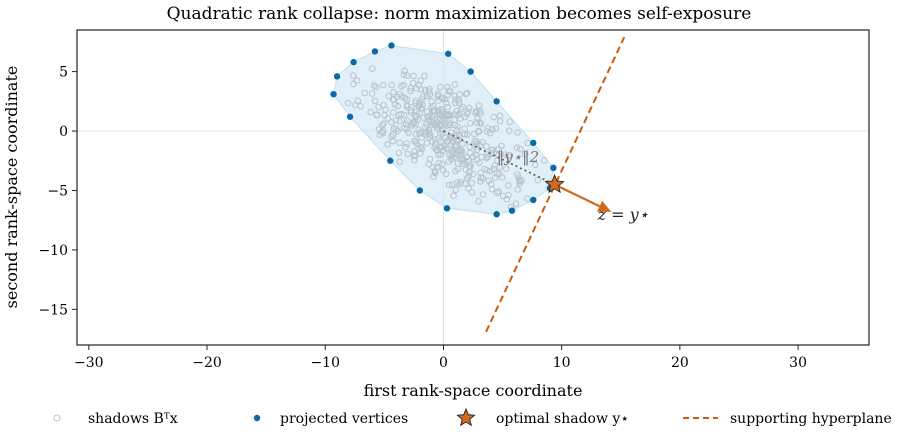 This screenshot has height=437, width=918. Describe the element at coordinates (473, 390) in the screenshot. I see `x-axis-label: first rank-space coordinate` at that location.